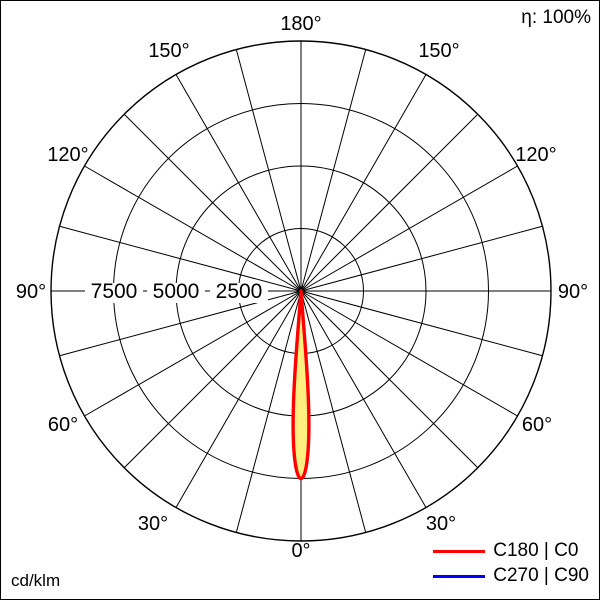 This screenshot has width=600, height=600. I want to click on legend: C180 | C0 C270 | C90, so click(511, 563).